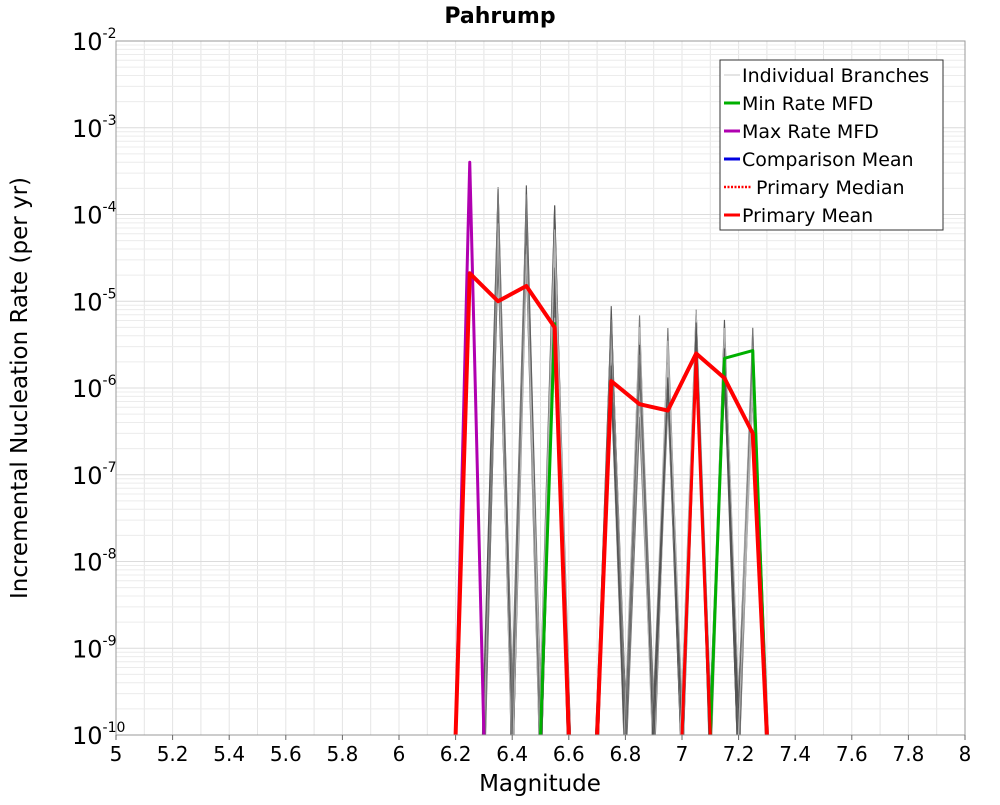  I want to click on x-tick-label: 5.4, so click(229, 754).